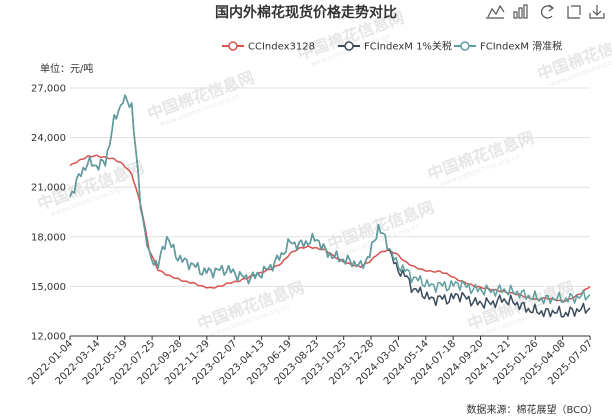 This screenshot has height=419, width=612. I want to click on y-tick-label: 18,000, so click(48, 237).